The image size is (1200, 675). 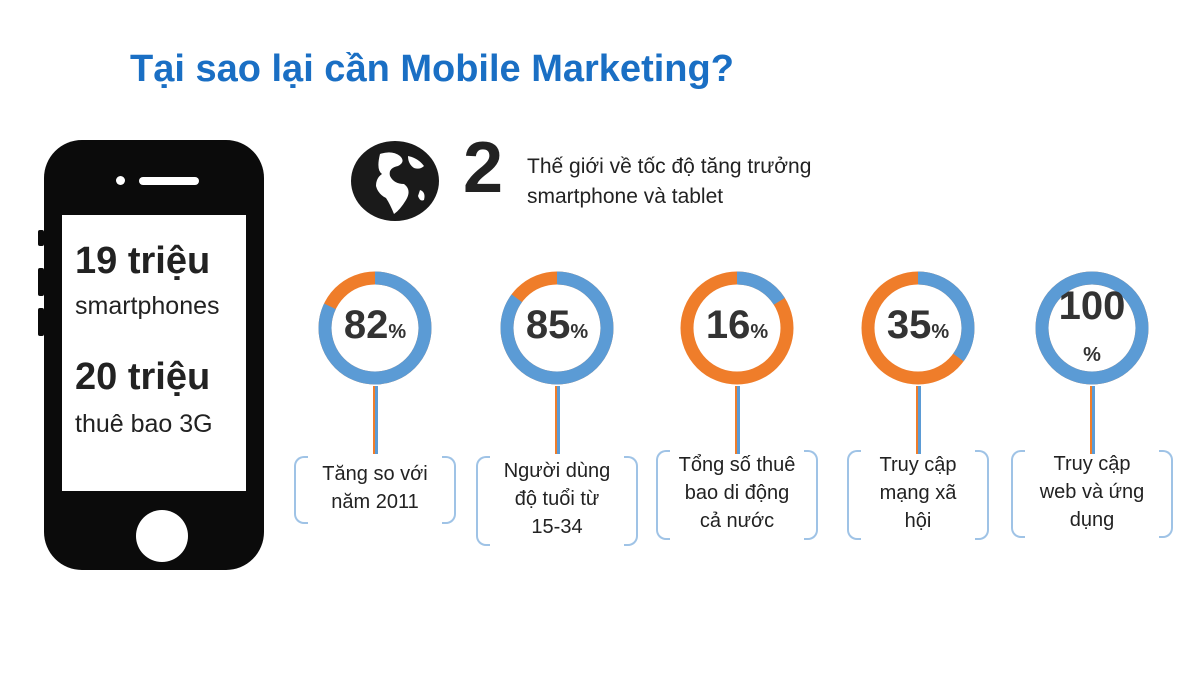 I want to click on headline-line: smartphone và tablet, so click(x=625, y=196).